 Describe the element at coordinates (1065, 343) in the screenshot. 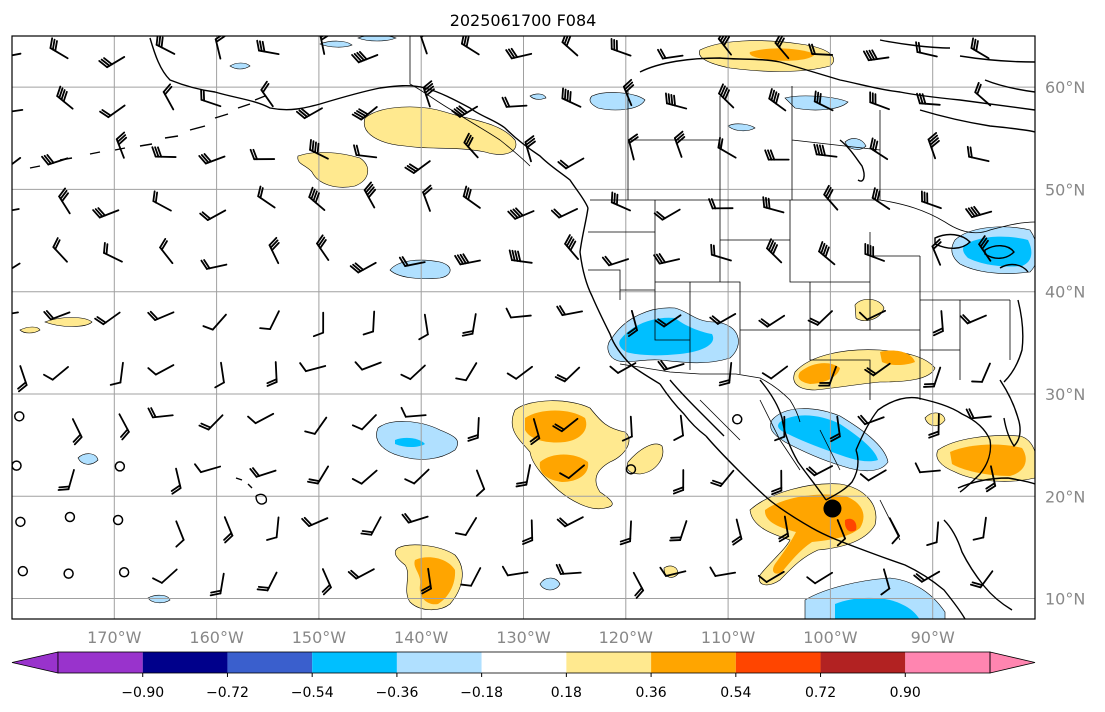

I see `latitude-labels: 60°N 50°N 40°N 30°N 20°N 10°N` at that location.